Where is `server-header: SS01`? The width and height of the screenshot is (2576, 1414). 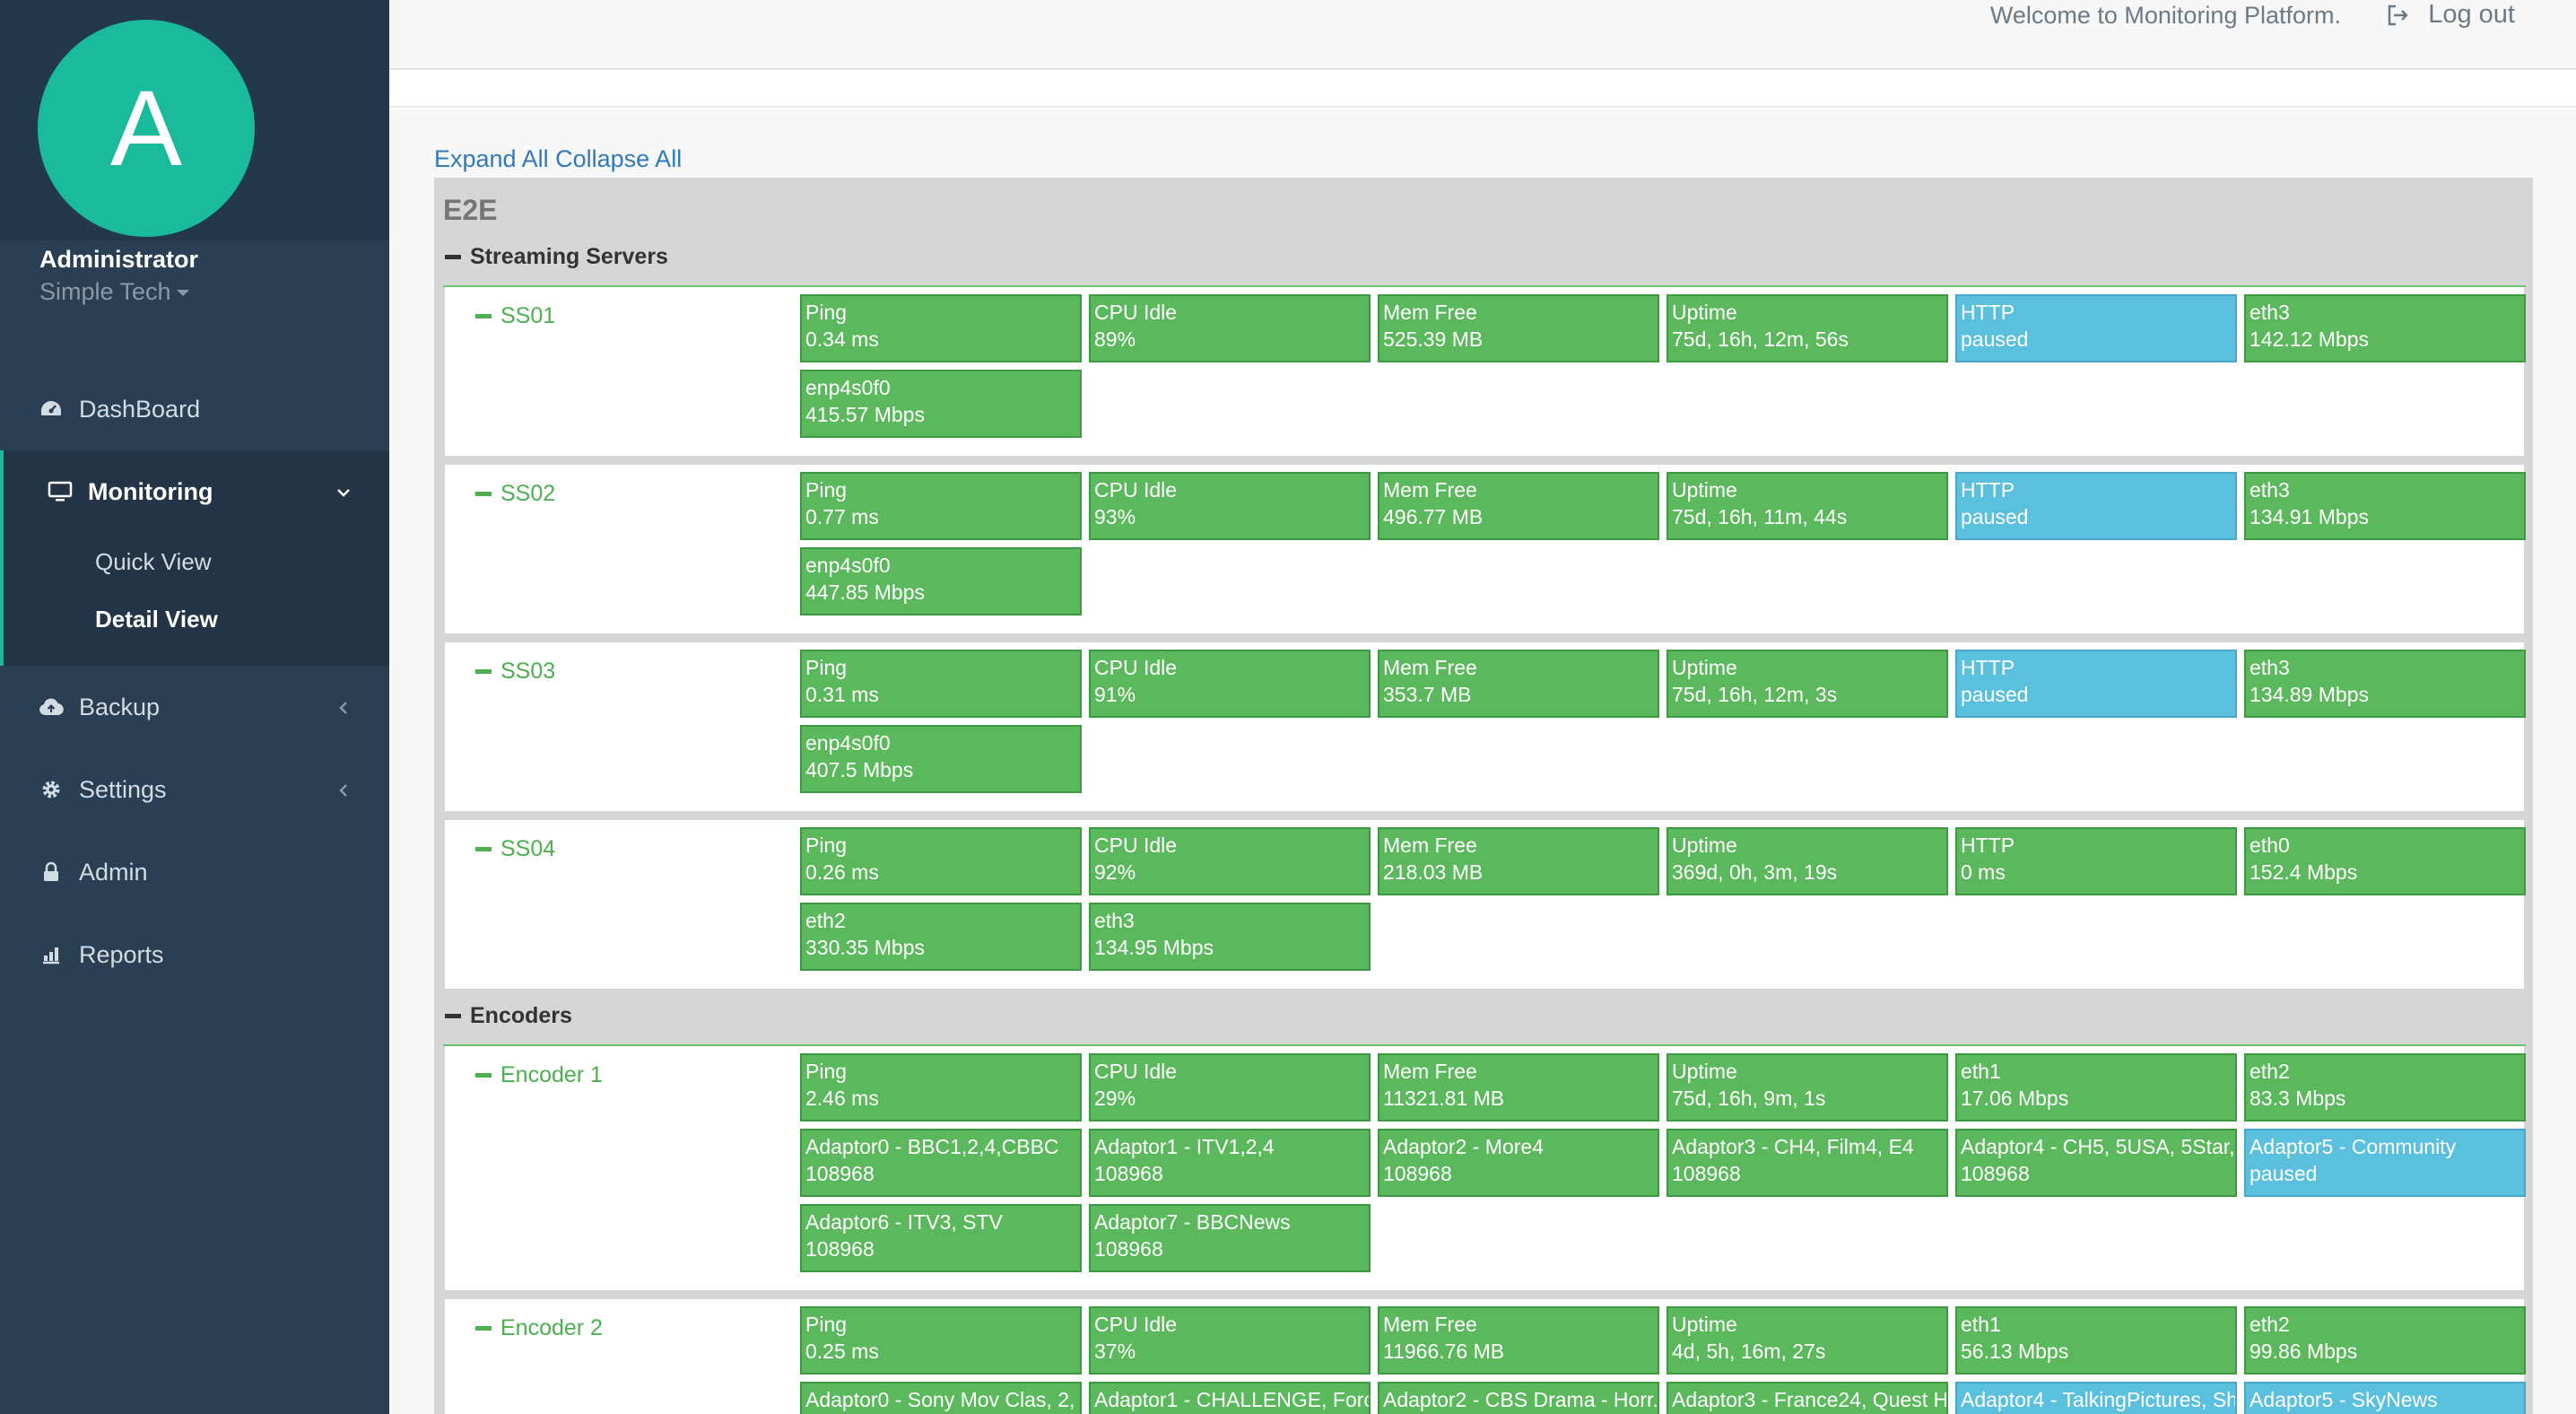 server-header: SS01 is located at coordinates (515, 316).